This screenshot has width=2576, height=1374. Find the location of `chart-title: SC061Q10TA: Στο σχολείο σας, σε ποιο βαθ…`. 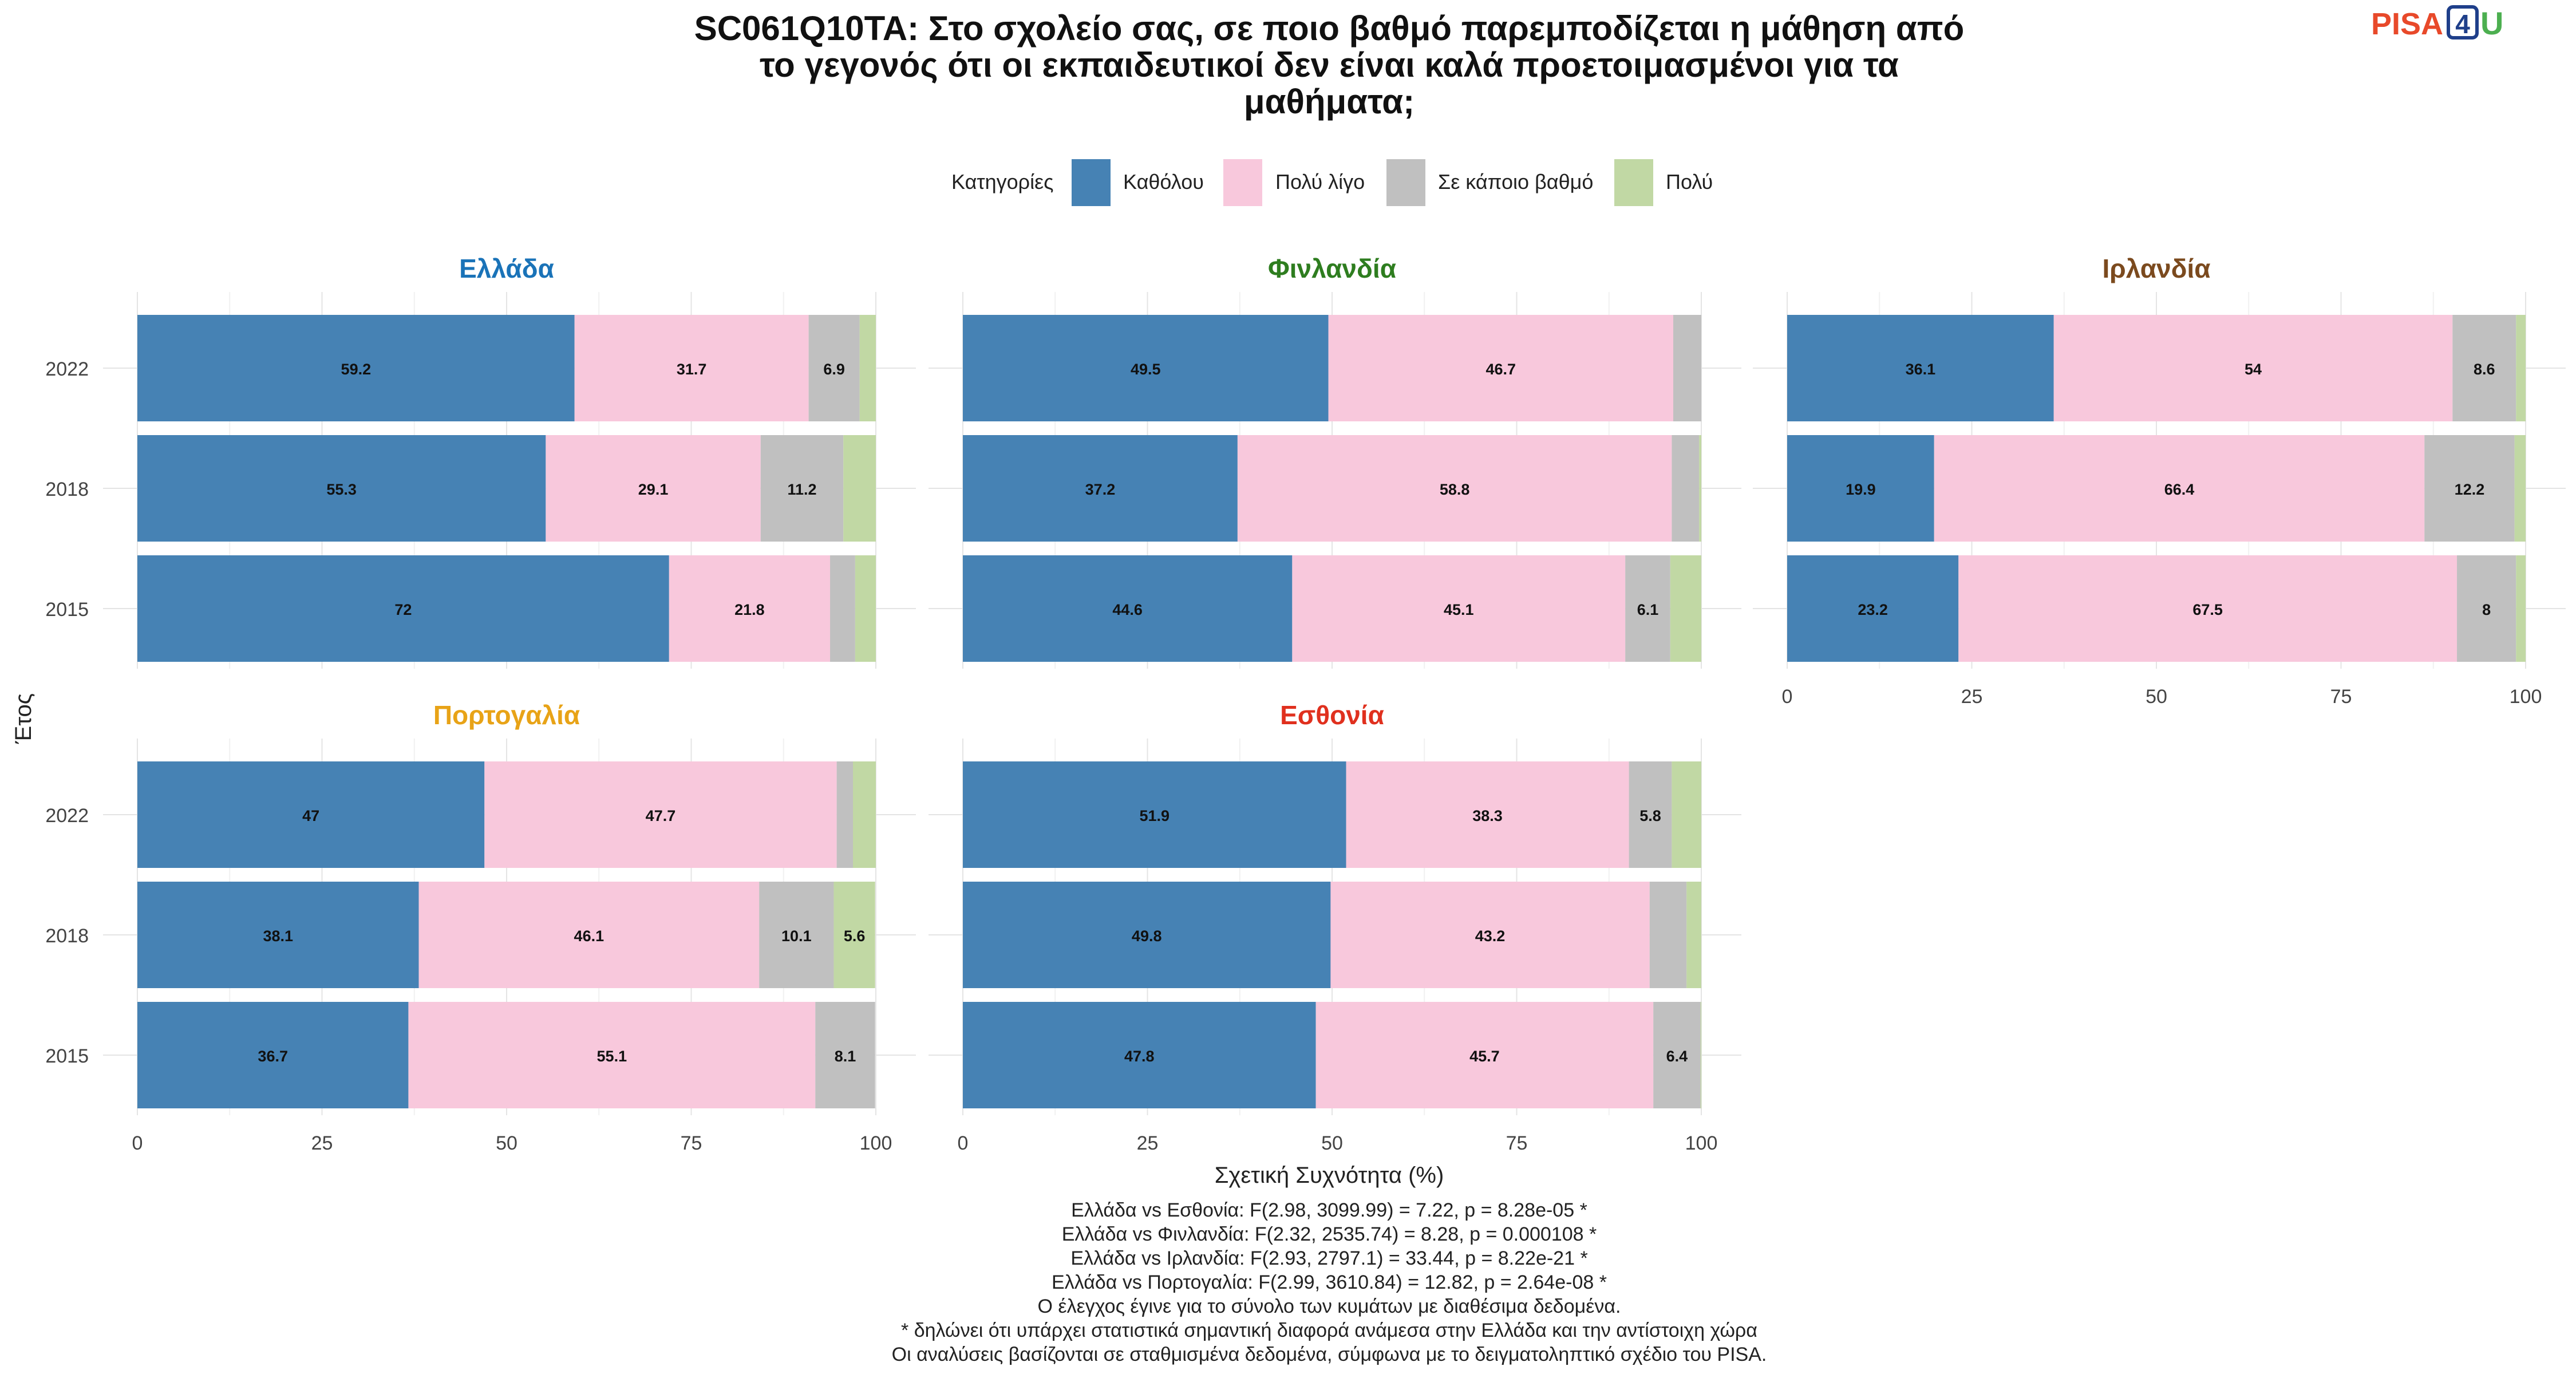

chart-title: SC061Q10TA: Στο σχολείο σας, σε ποιο βαθ… is located at coordinates (1329, 65).